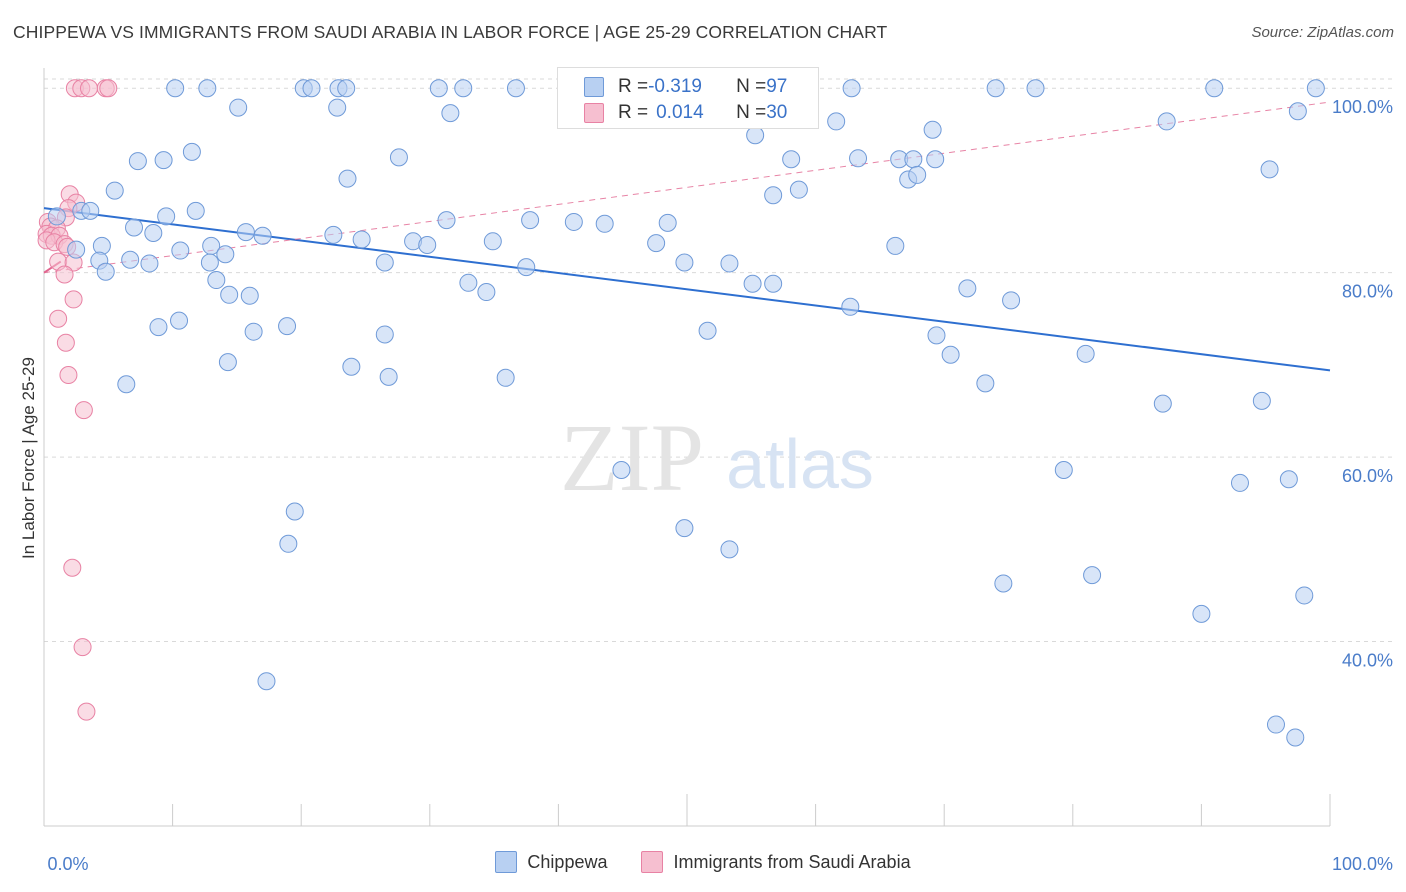 This screenshot has height=892, width=1406. I want to click on stats-row-saudi: R = 0.014 N = 30, so click(685, 113).